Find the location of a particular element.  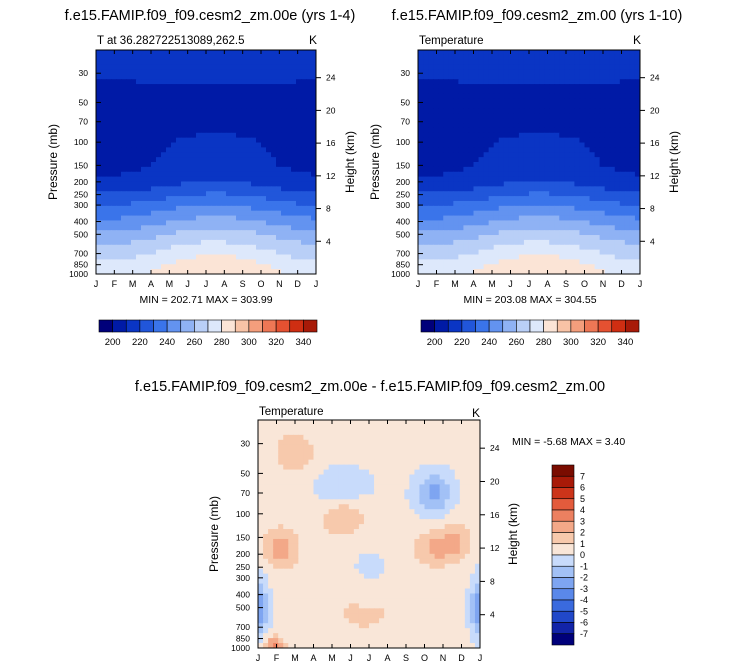

min-max-label: MIN = 202.71 MAX = 303.99 is located at coordinates (205, 300).